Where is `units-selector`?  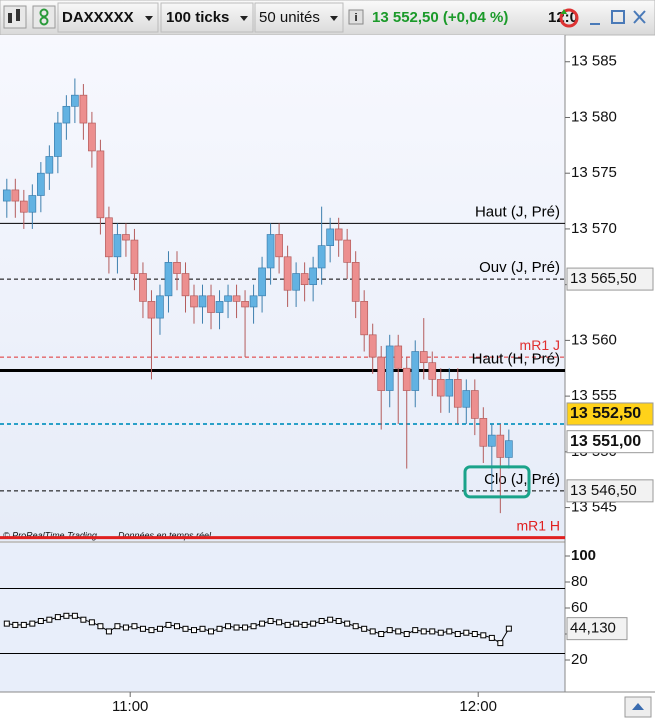
units-selector is located at coordinates (299, 17).